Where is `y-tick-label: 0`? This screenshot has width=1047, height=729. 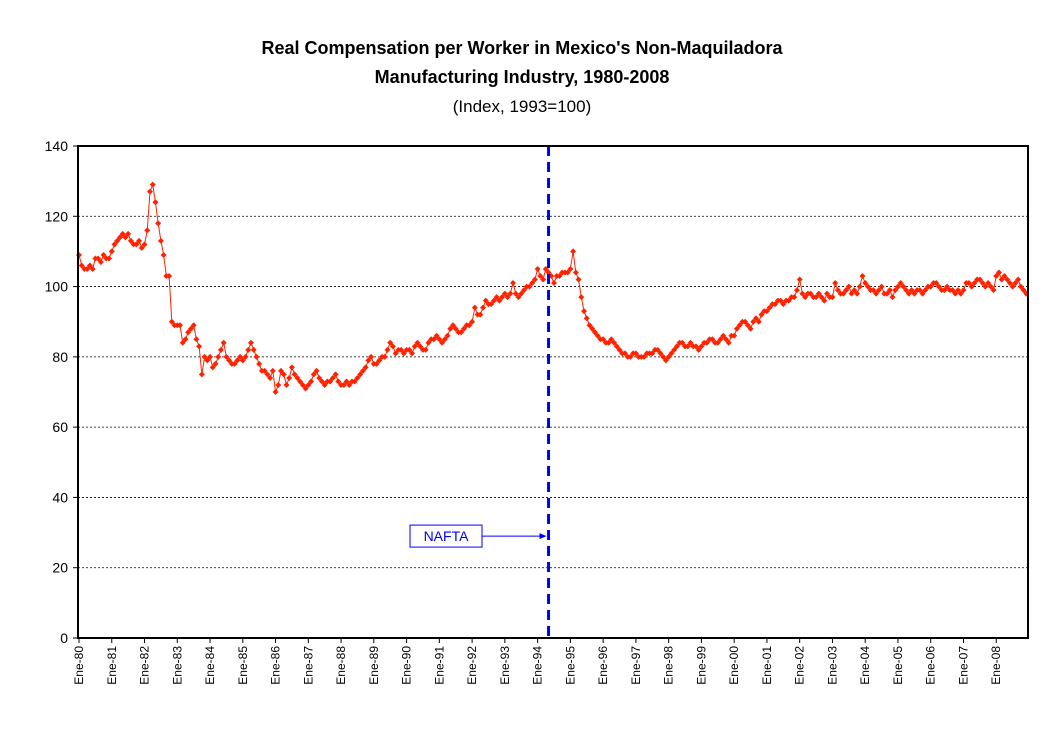 y-tick-label: 0 is located at coordinates (64, 638).